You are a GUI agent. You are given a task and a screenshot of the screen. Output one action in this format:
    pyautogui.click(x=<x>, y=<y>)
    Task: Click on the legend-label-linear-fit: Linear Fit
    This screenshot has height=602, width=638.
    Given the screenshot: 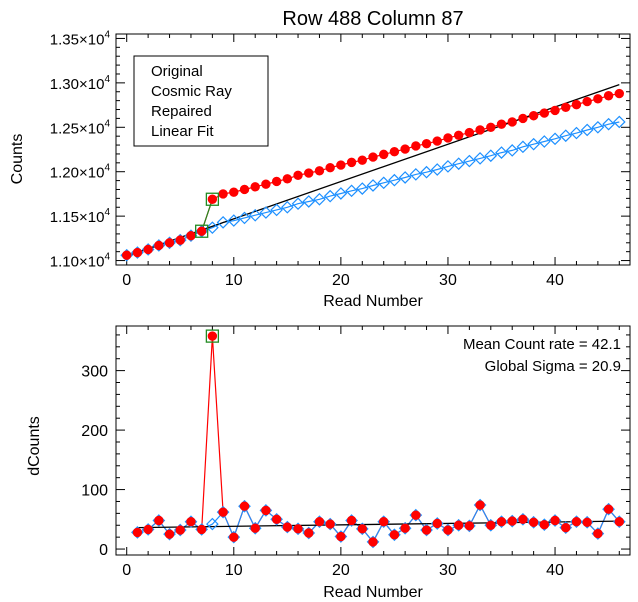 What is the action you would take?
    pyautogui.click(x=182, y=131)
    